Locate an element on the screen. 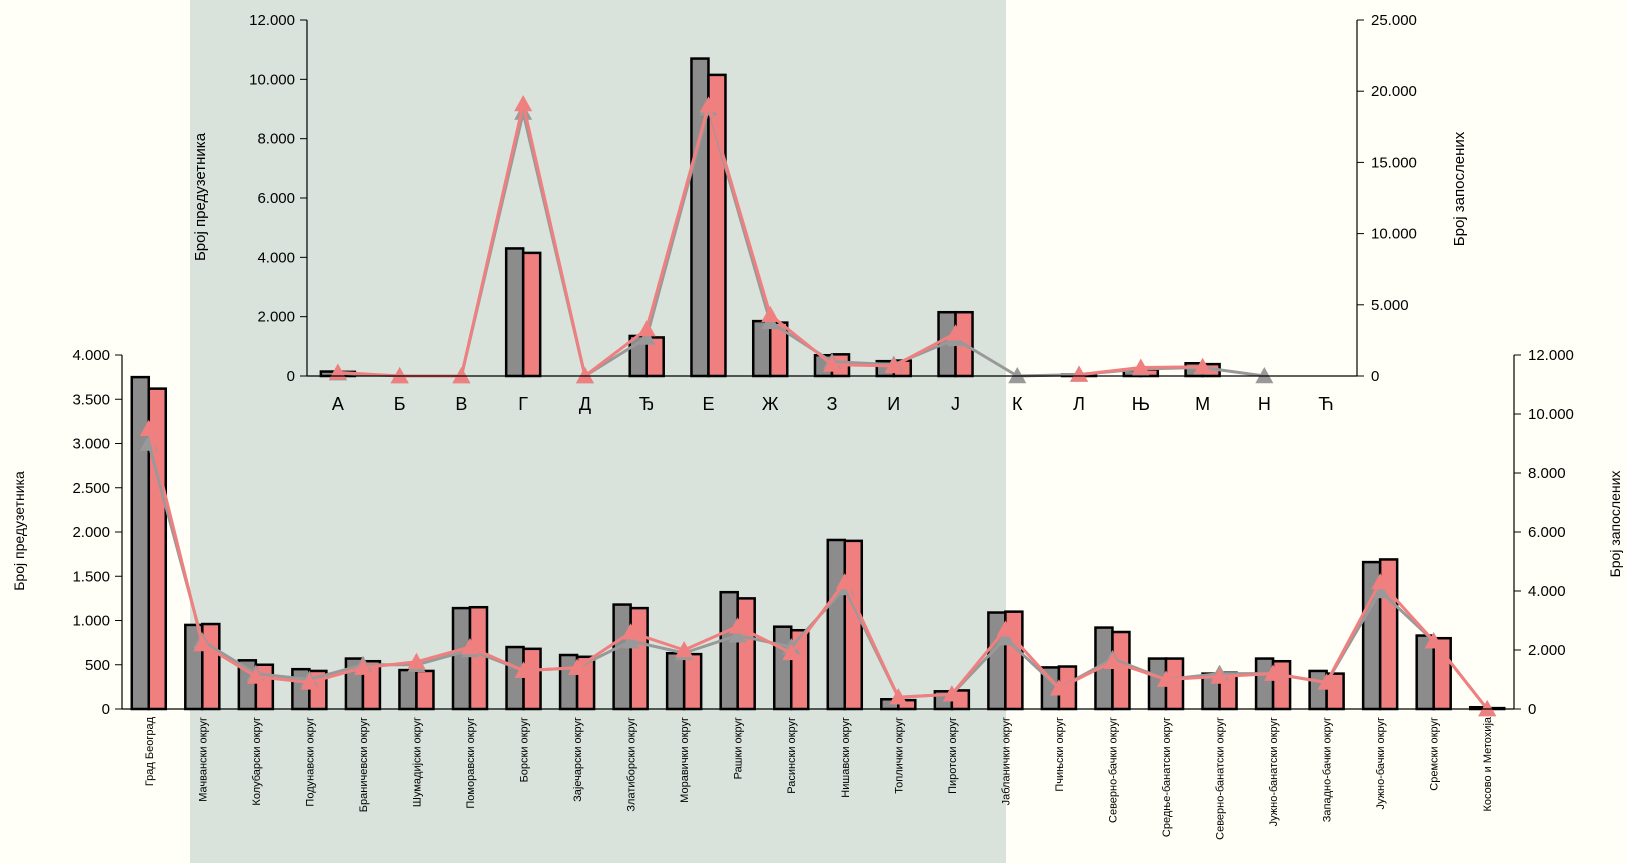 This screenshot has height=863, width=1626. x-category-label: Борски округ is located at coordinates (525, 749).